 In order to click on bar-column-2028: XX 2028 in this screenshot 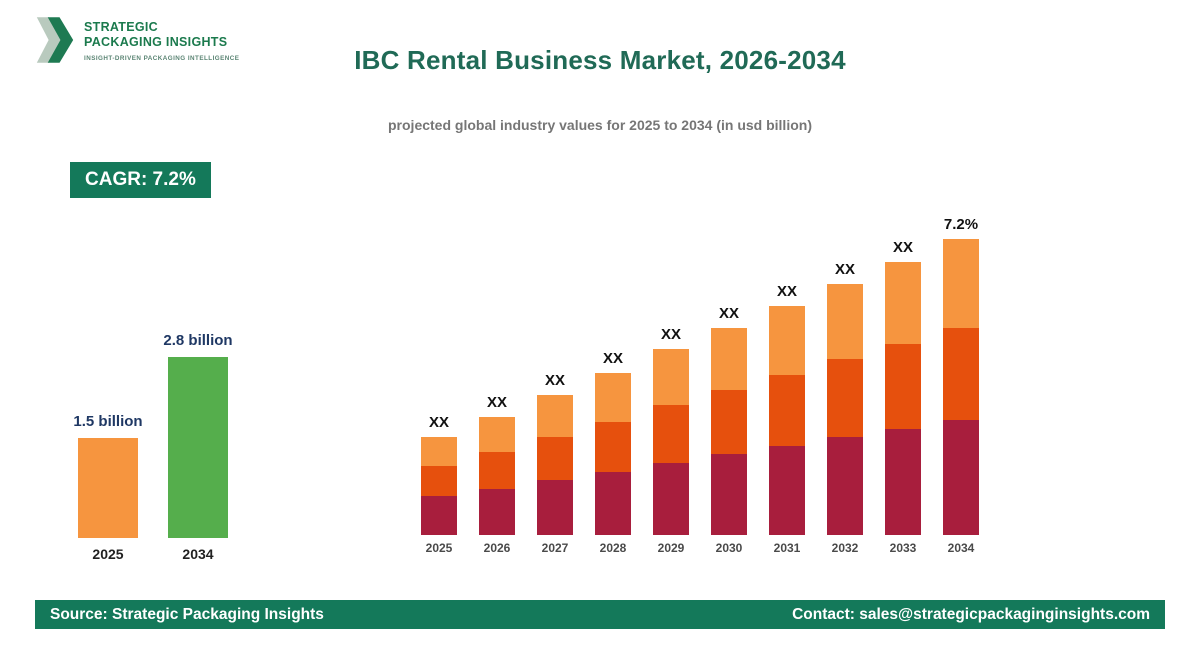, I will do `click(613, 452)`.